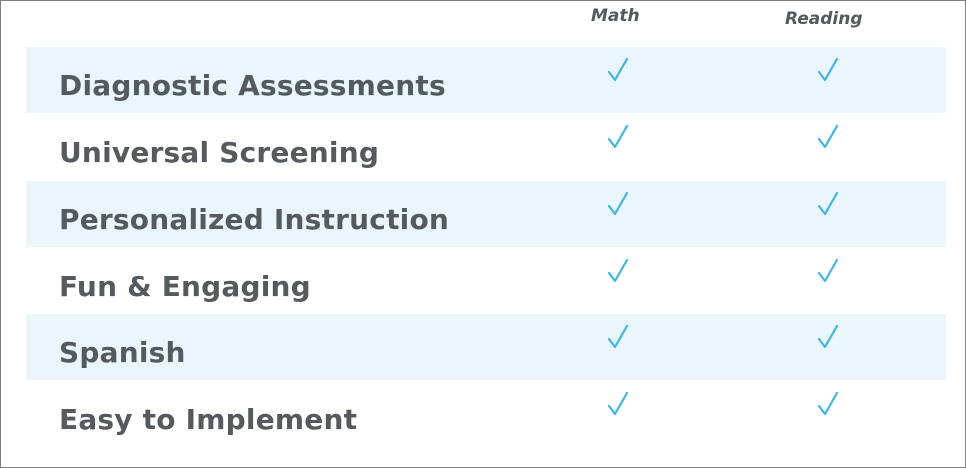 Image resolution: width=966 pixels, height=468 pixels. What do you see at coordinates (122, 352) in the screenshot?
I see `feature-label: Spanish` at bounding box center [122, 352].